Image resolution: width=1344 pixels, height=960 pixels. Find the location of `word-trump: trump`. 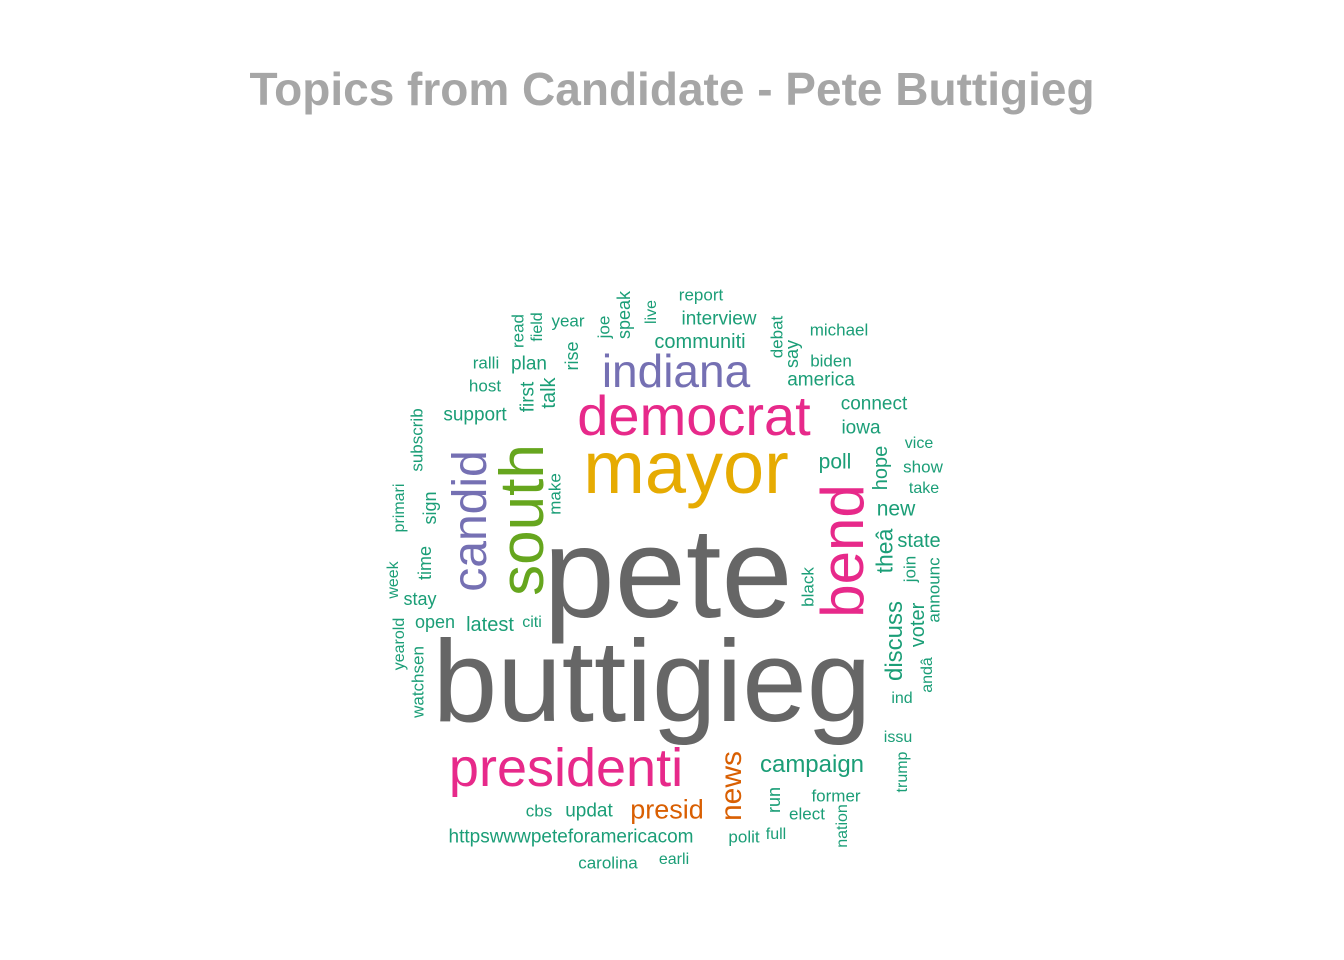

word-trump: trump is located at coordinates (902, 772).